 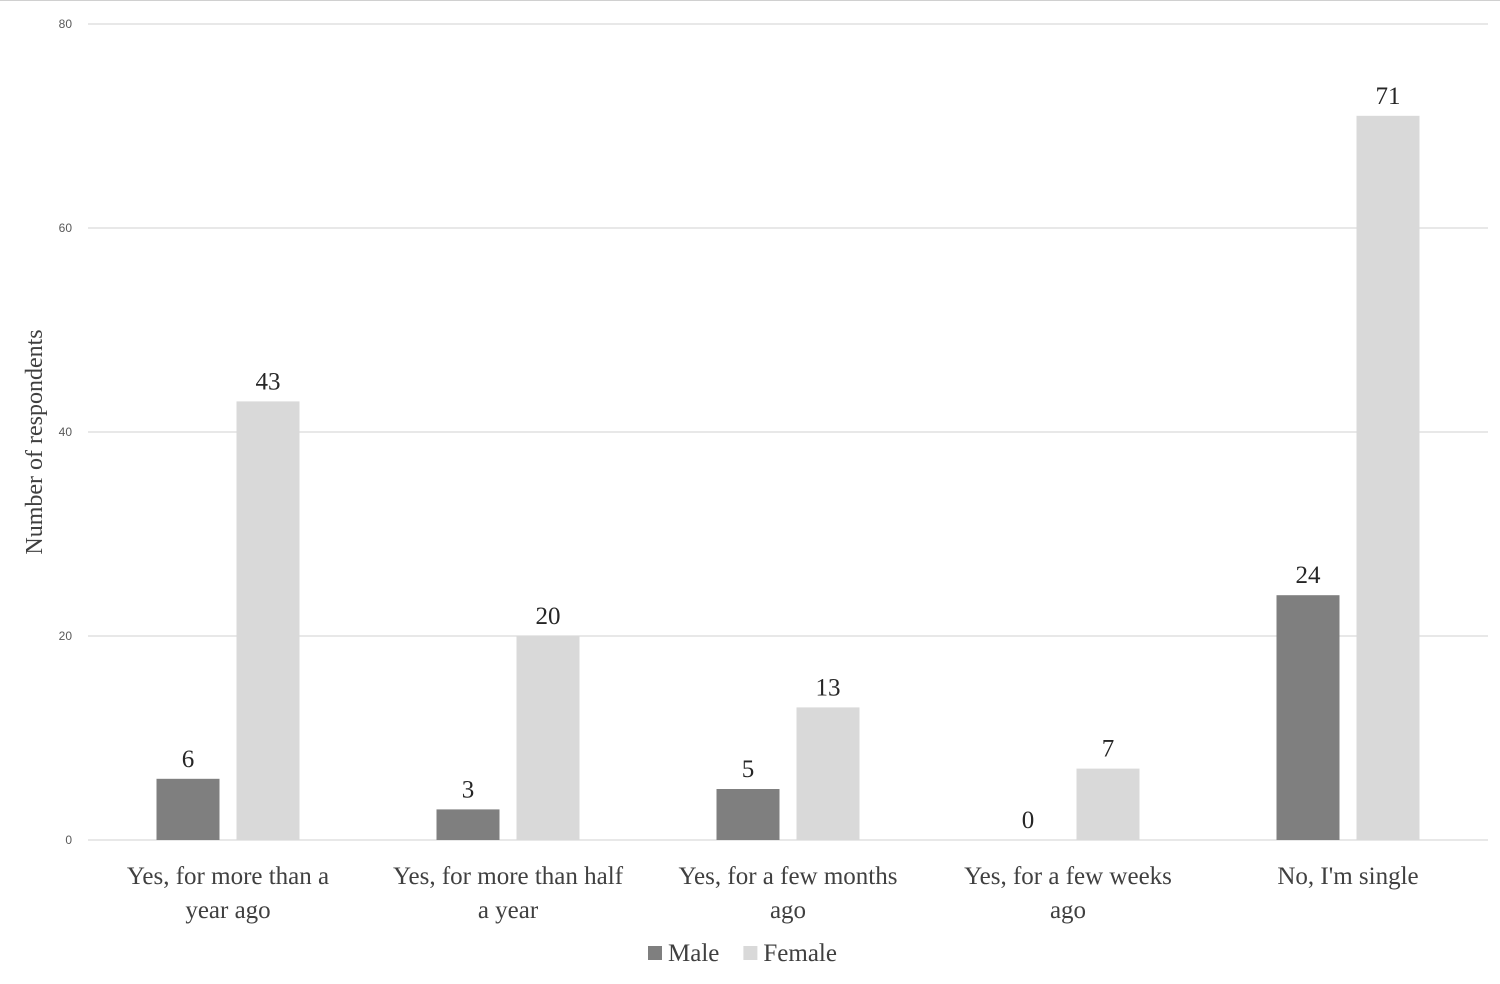 I want to click on x-category-label: Yes, for more than a, so click(x=228, y=876).